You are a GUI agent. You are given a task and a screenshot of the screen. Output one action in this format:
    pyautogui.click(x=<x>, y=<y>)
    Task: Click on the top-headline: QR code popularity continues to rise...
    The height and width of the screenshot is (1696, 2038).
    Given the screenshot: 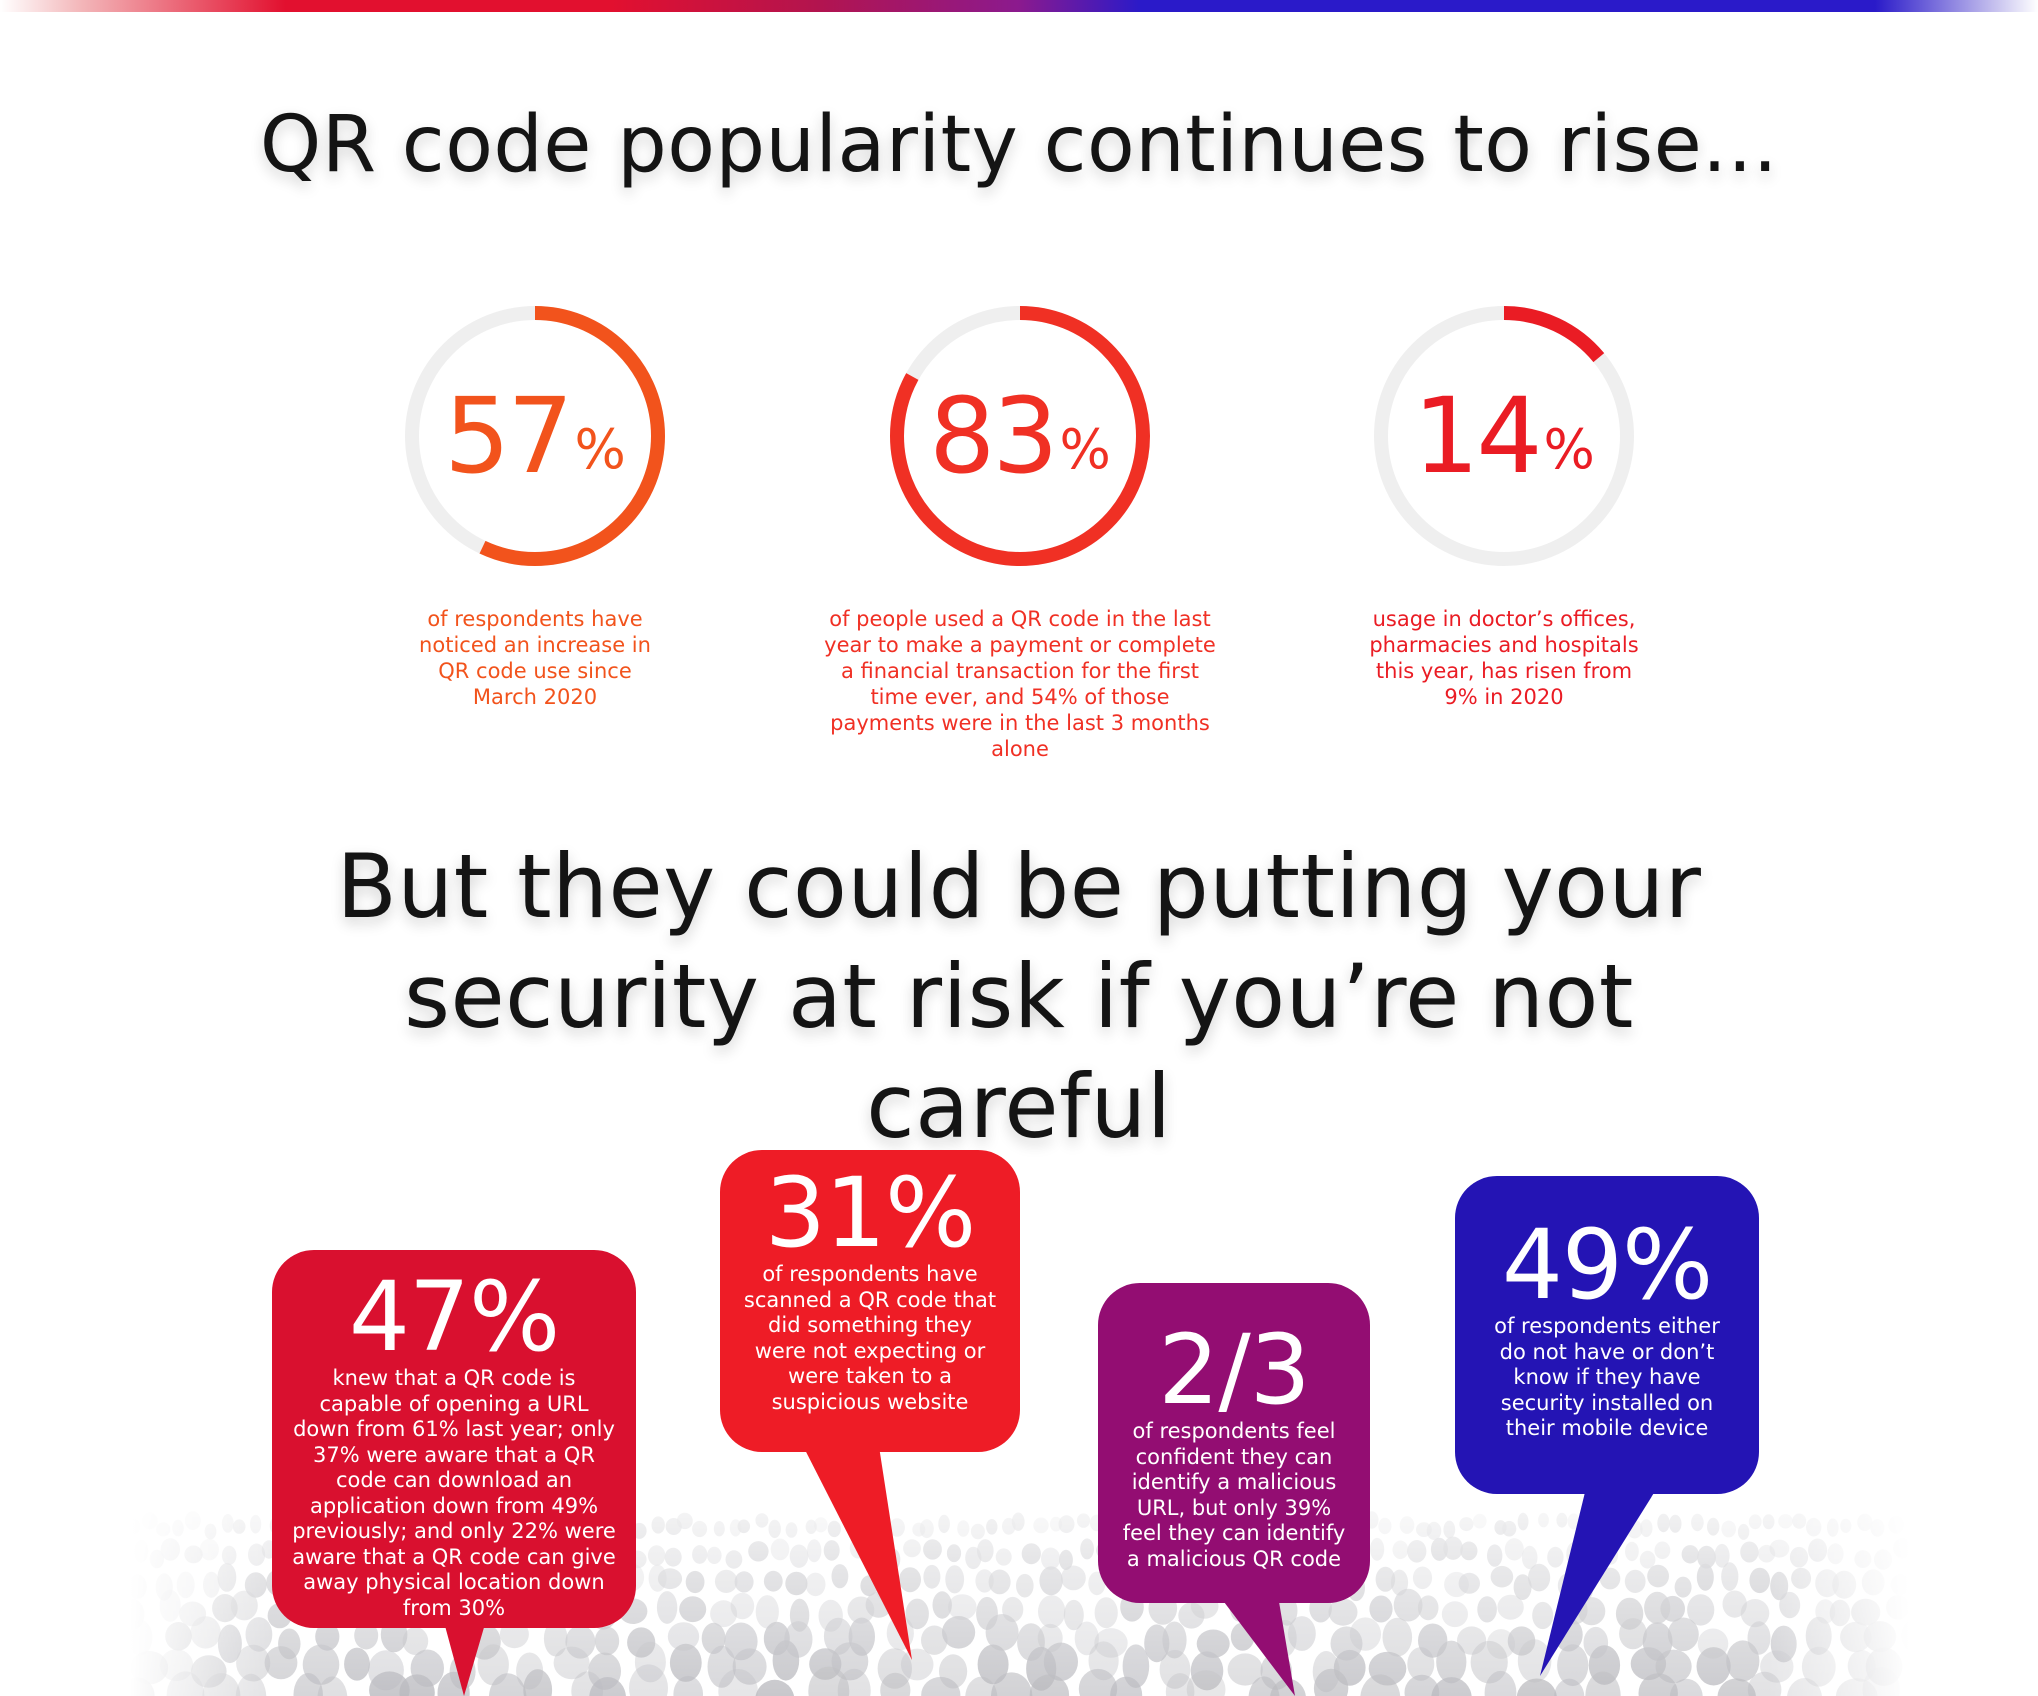 What is the action you would take?
    pyautogui.click(x=1019, y=145)
    